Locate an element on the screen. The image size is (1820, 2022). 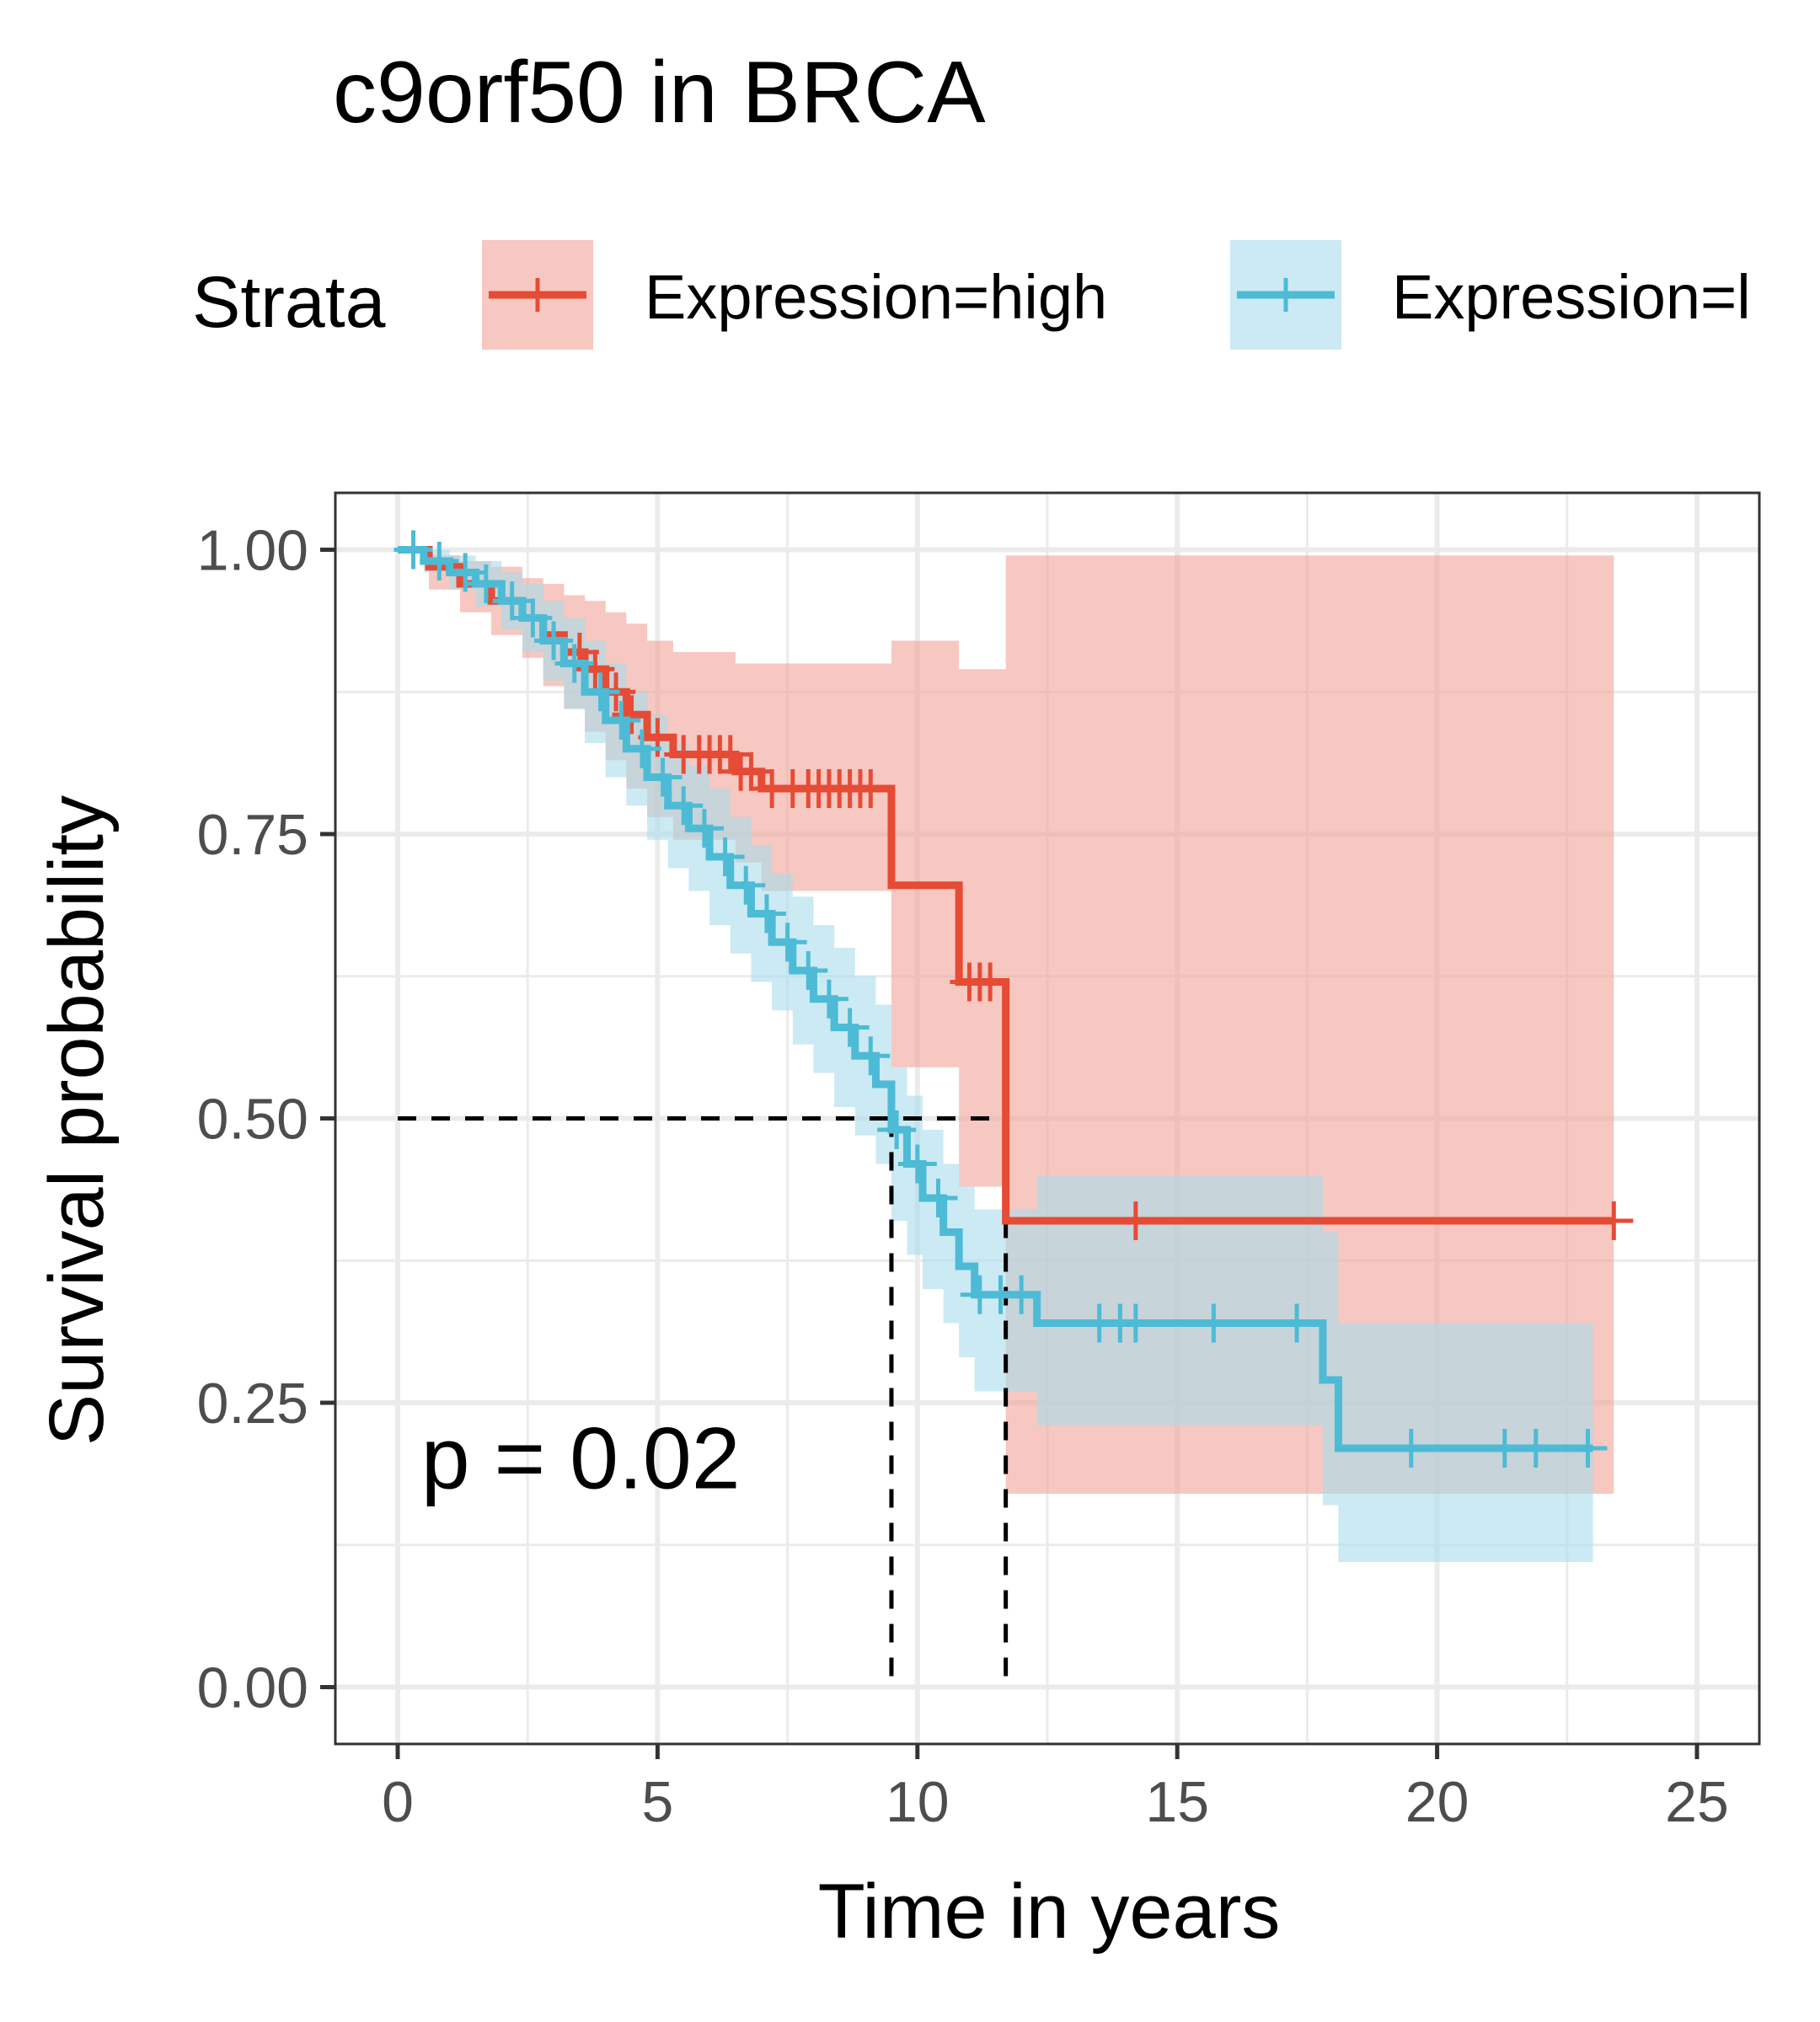
x-tick-label: 5 is located at coordinates (657, 1802).